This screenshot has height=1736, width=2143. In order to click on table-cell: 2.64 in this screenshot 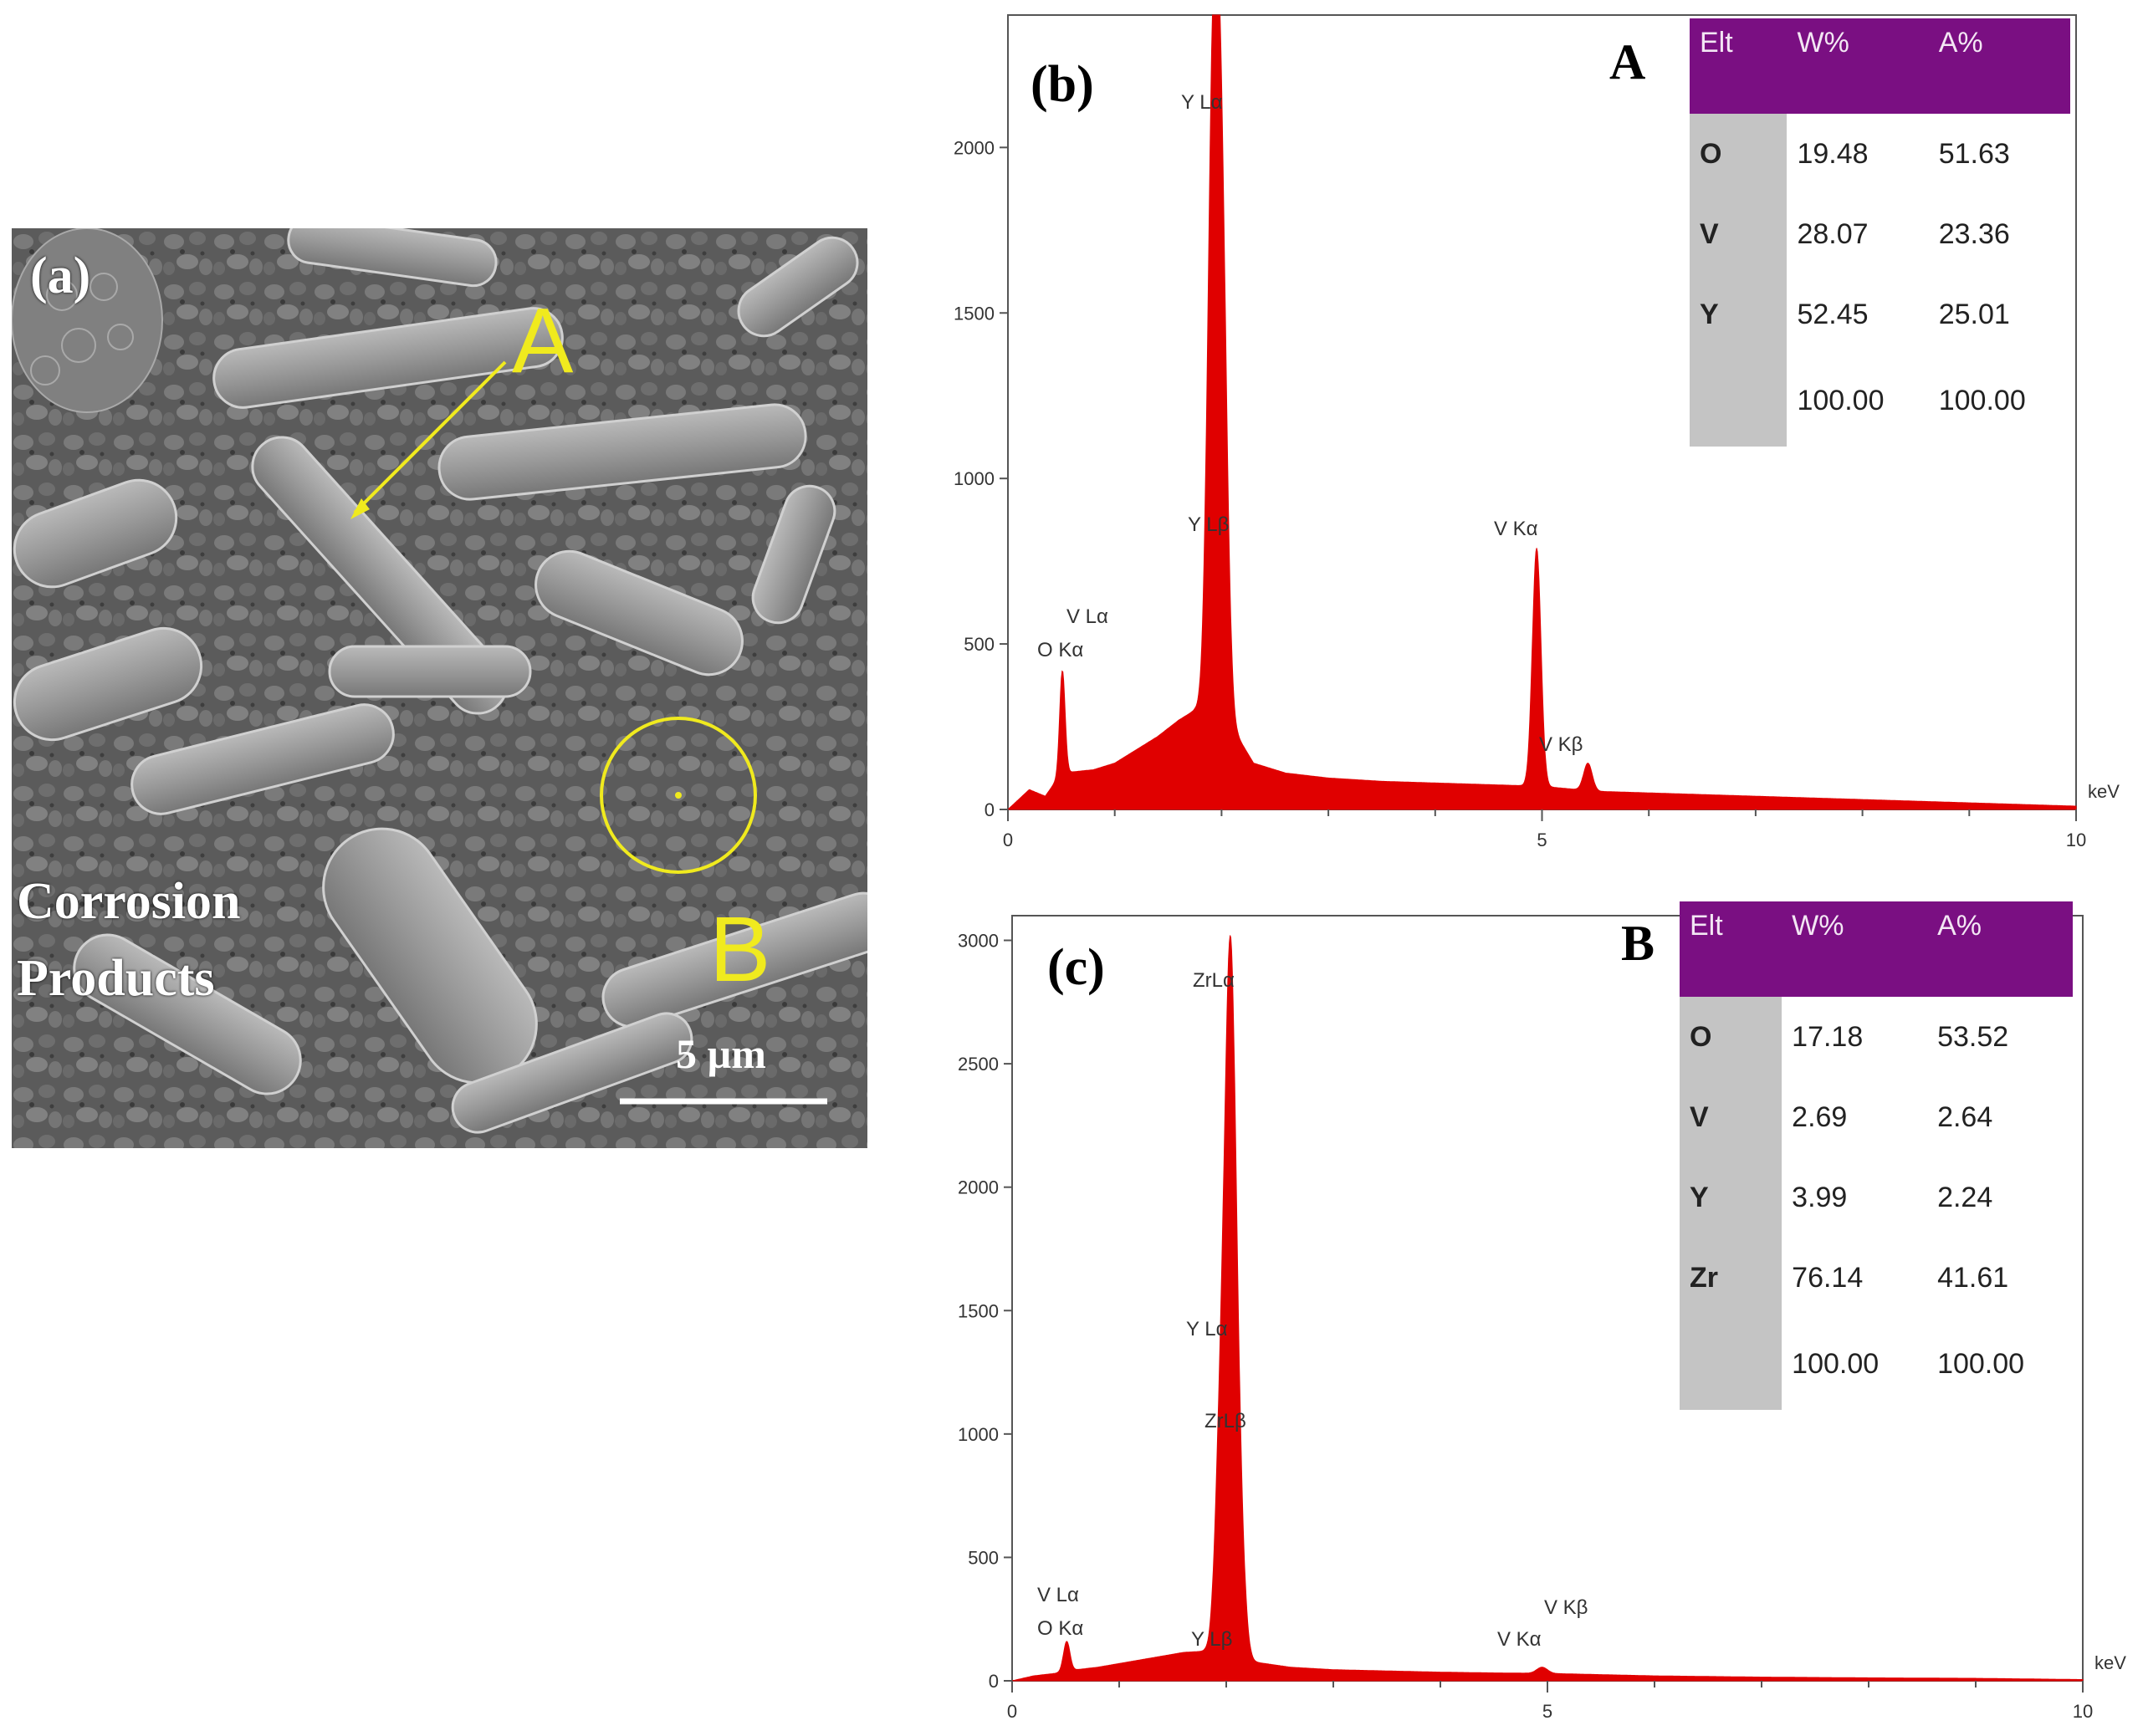, I will do `click(1965, 1116)`.